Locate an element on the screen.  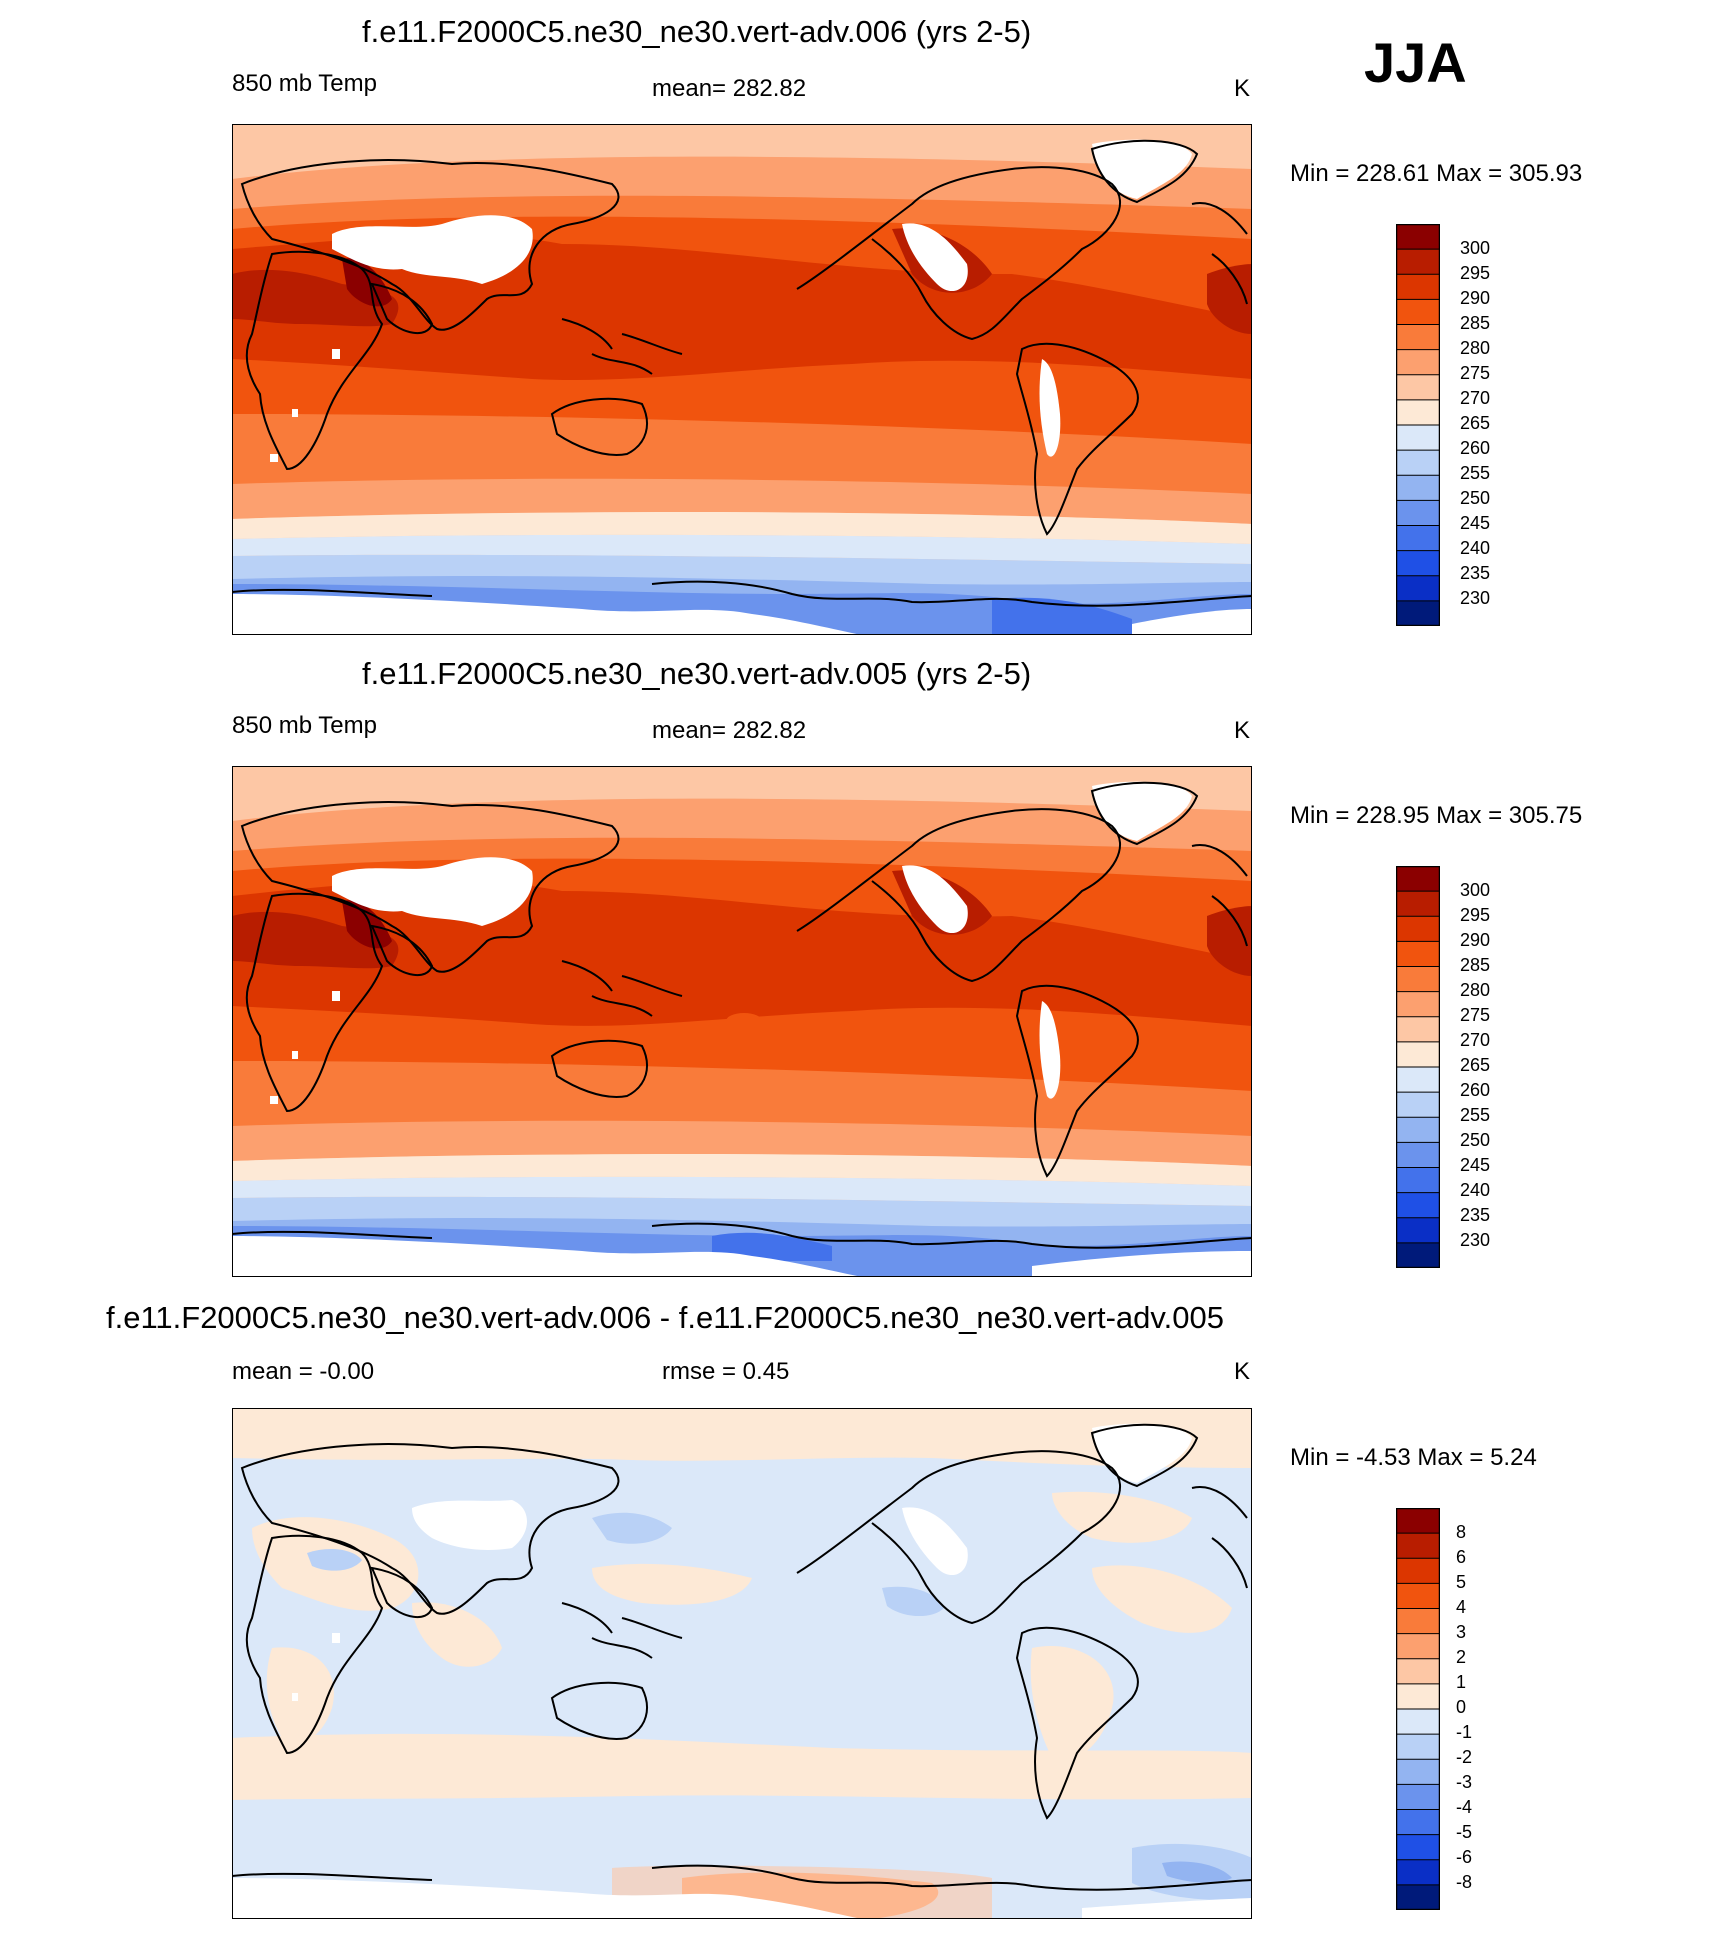
panel-1-level-label: 250 is located at coordinates (1475, 498).